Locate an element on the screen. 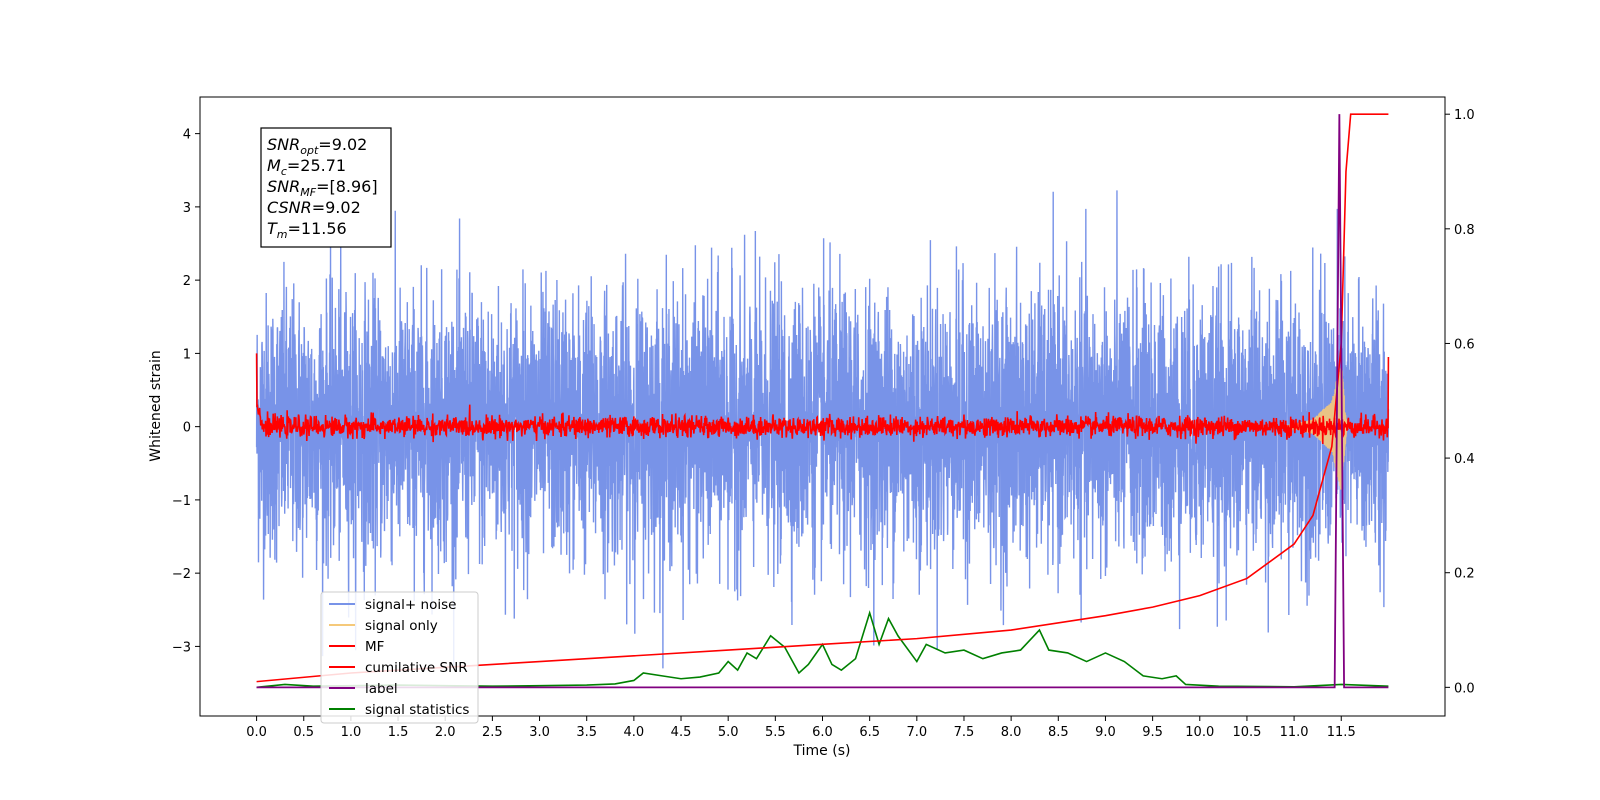  x-tick-label: 7.5 is located at coordinates (964, 732).